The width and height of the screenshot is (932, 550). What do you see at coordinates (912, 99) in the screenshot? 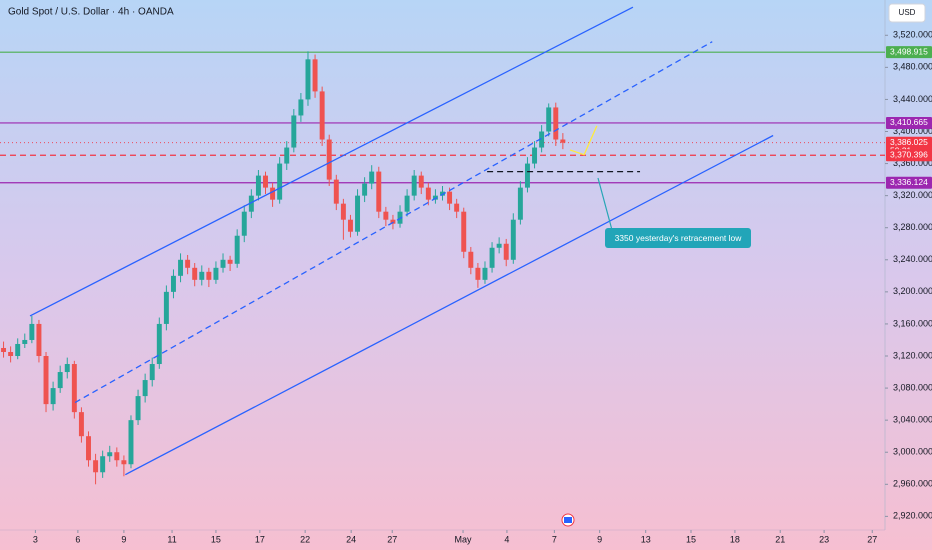
I see `y-tick-label: 3,440.000` at bounding box center [912, 99].